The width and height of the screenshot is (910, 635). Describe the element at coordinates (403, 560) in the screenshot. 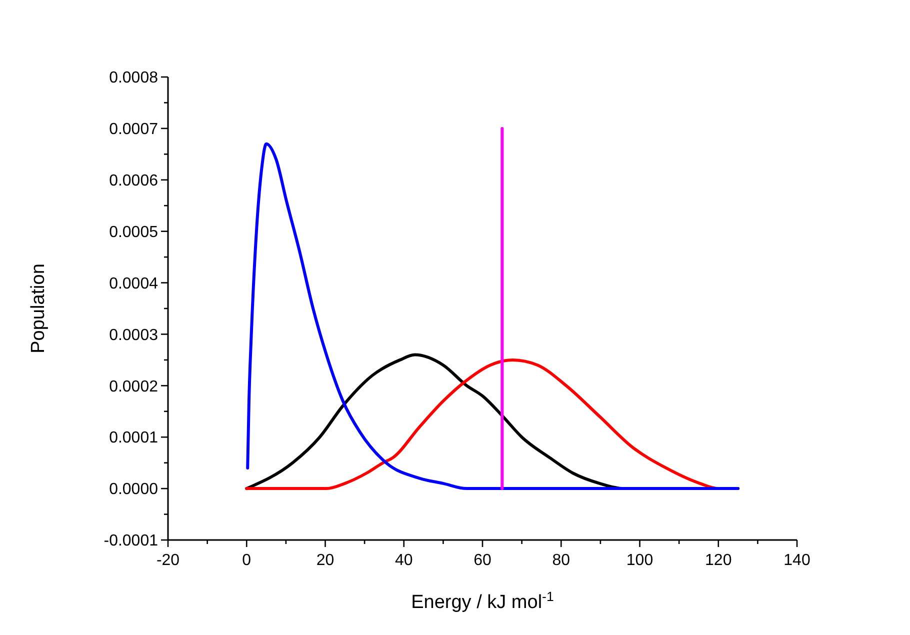

I see `x-tick-label: 40` at that location.